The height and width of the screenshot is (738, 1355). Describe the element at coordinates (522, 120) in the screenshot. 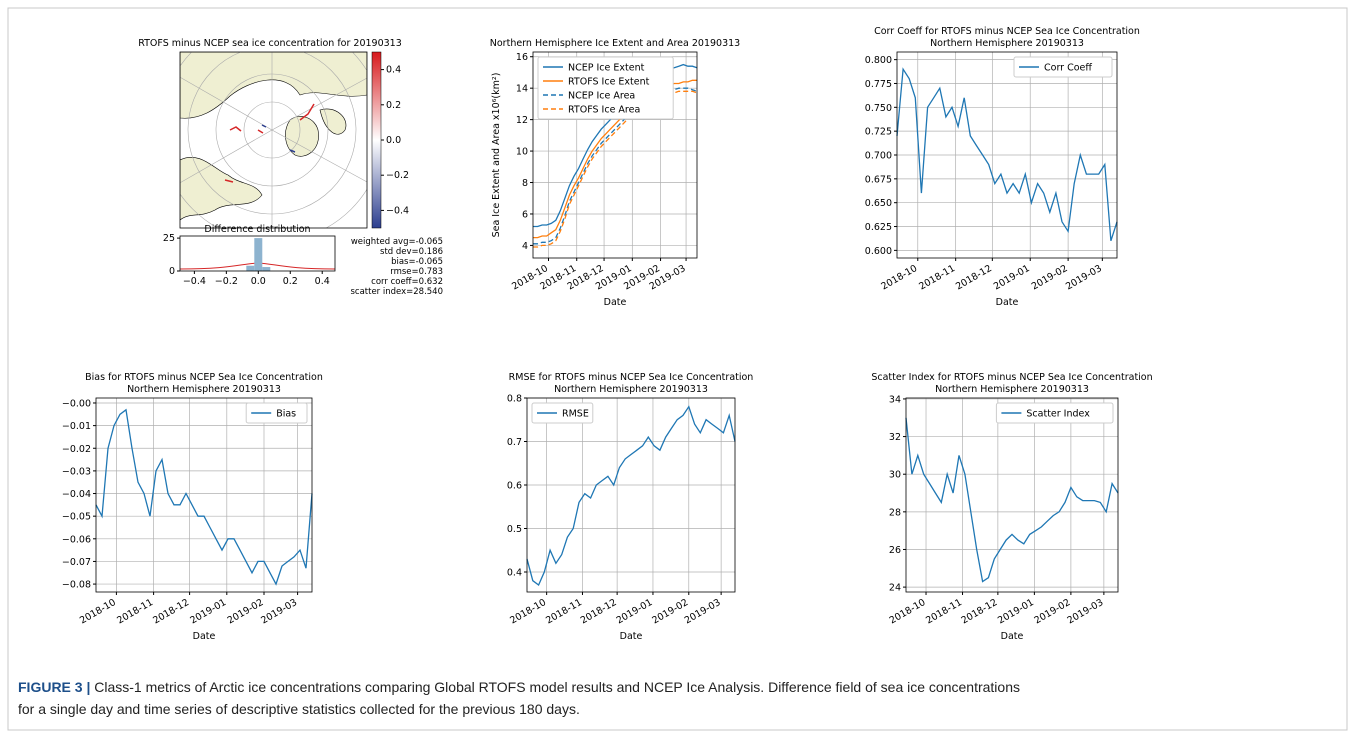

I see `y-tick-label: 12` at that location.